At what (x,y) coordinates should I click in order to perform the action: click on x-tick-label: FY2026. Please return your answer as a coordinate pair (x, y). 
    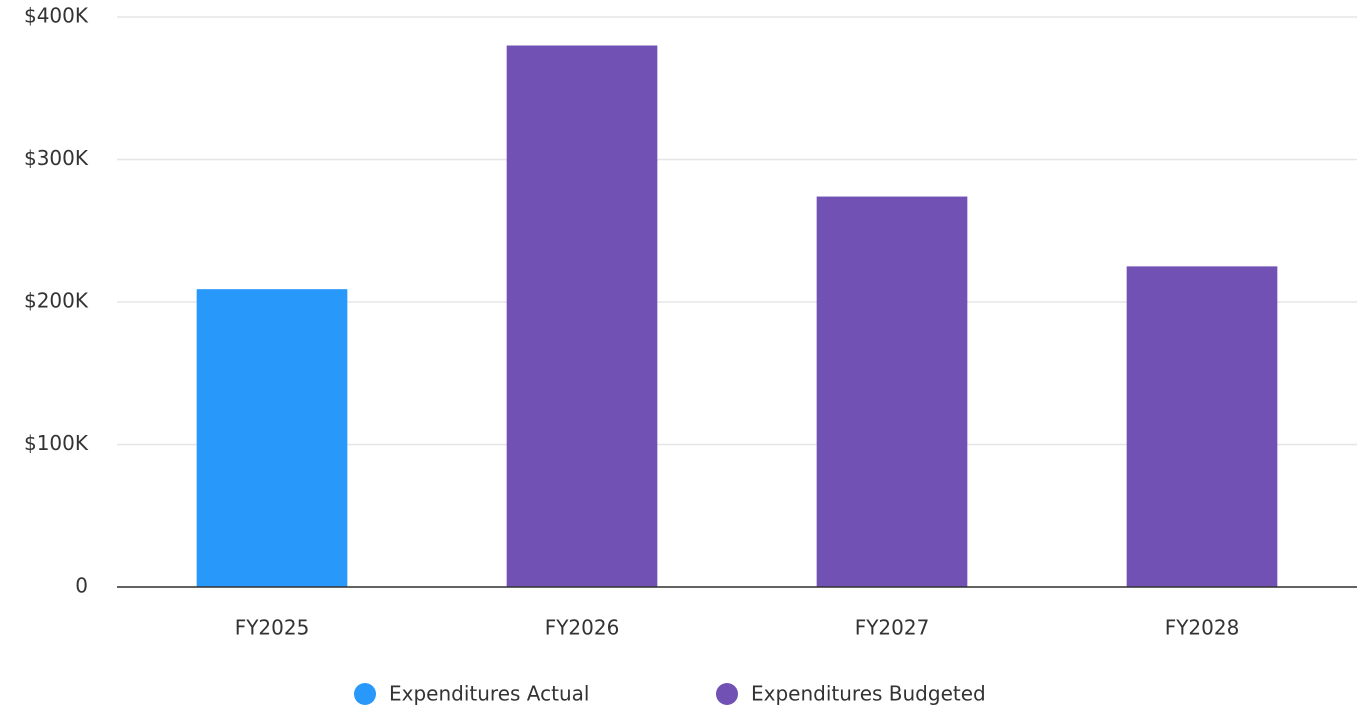
    Looking at the image, I should click on (582, 628).